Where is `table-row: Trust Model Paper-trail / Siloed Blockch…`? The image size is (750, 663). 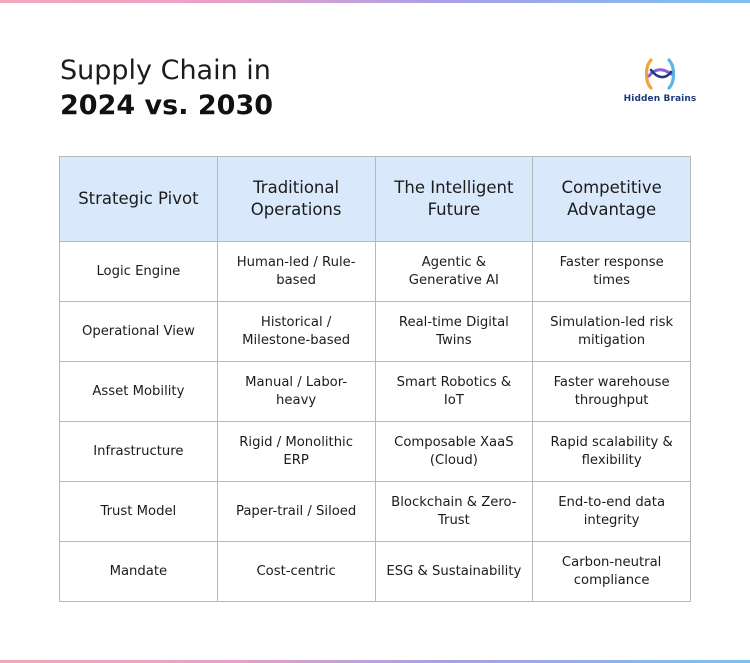 table-row: Trust Model Paper-trail / Siloed Blockch… is located at coordinates (375, 511).